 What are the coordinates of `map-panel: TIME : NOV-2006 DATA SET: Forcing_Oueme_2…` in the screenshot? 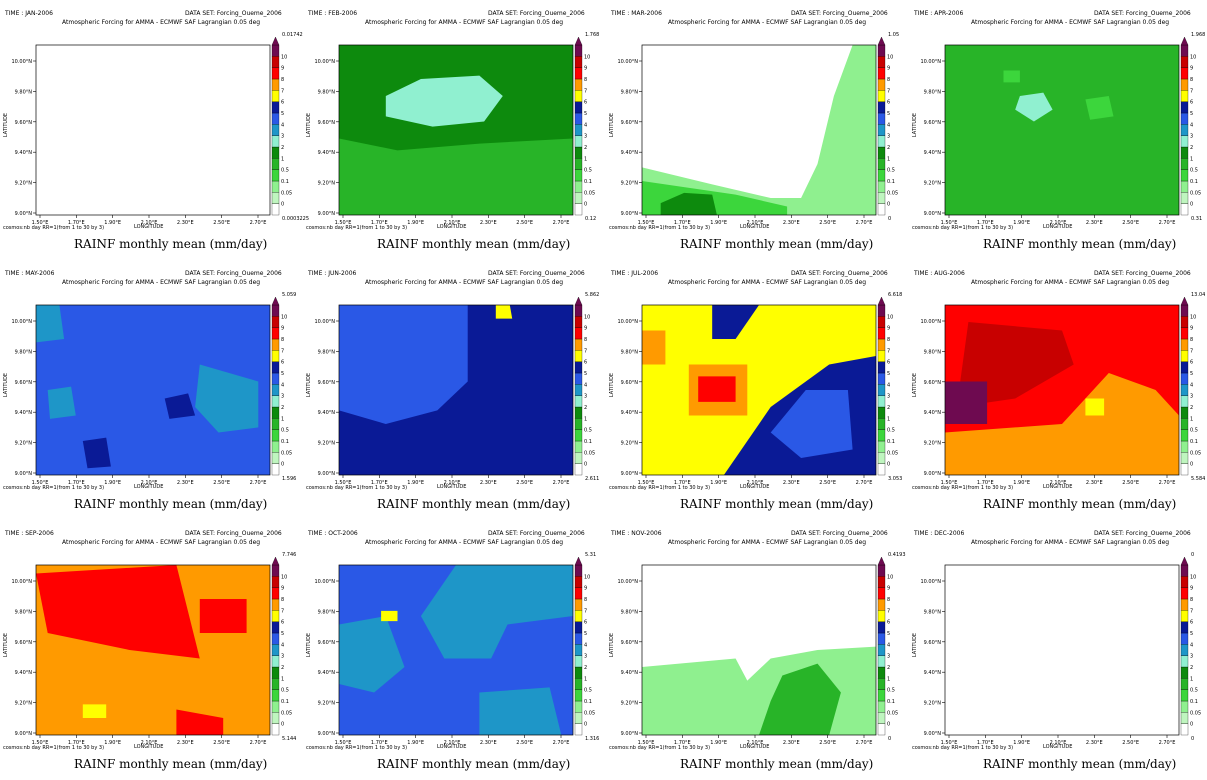 It's located at (756, 650).